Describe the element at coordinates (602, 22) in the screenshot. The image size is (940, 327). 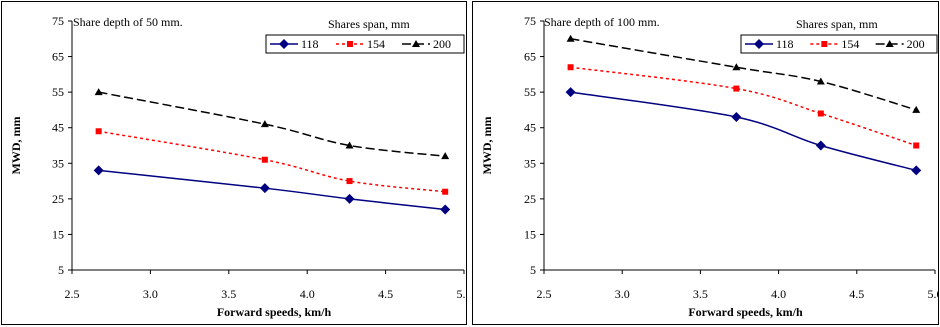
I see `depth-annotation: Share depth of 100 mm.` at that location.